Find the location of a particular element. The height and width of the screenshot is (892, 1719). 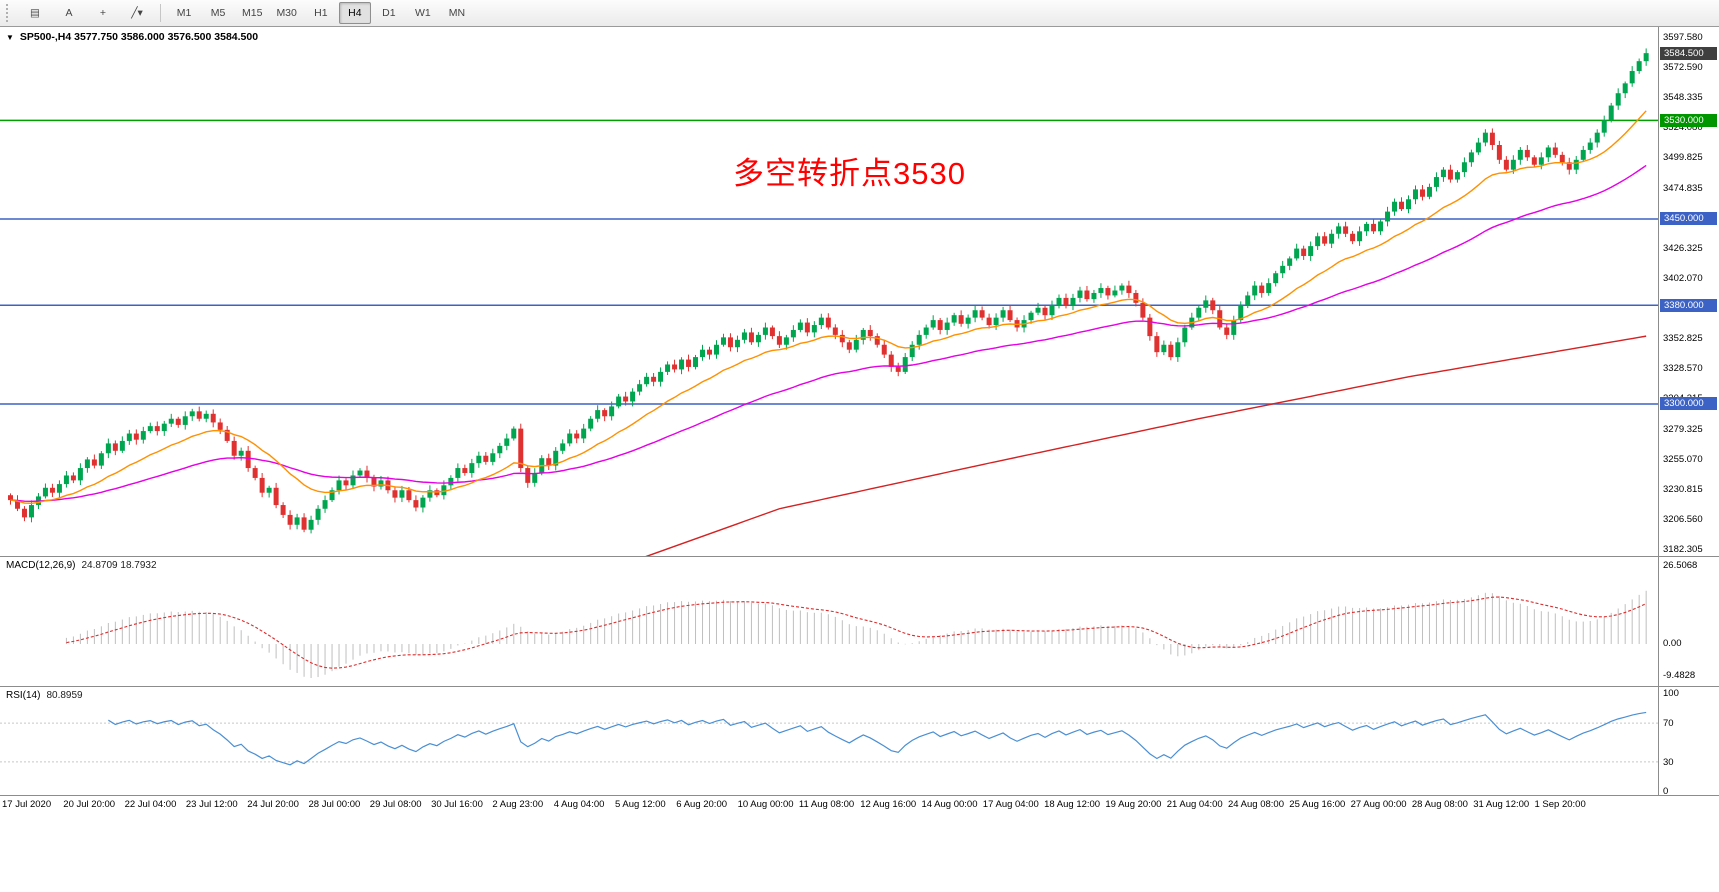

macd-scale-label: 0.00 is located at coordinates (1672, 643).